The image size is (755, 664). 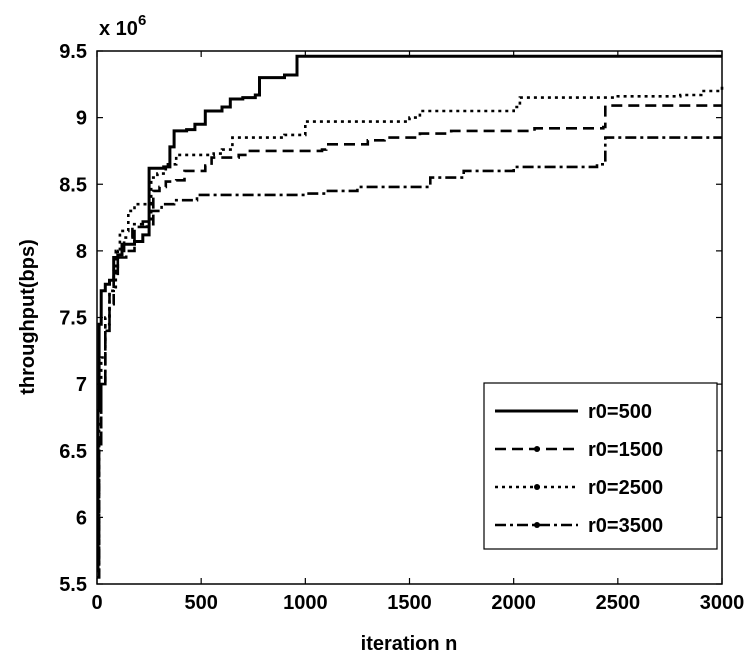 I want to click on y-tick-label: 7, so click(x=81, y=385).